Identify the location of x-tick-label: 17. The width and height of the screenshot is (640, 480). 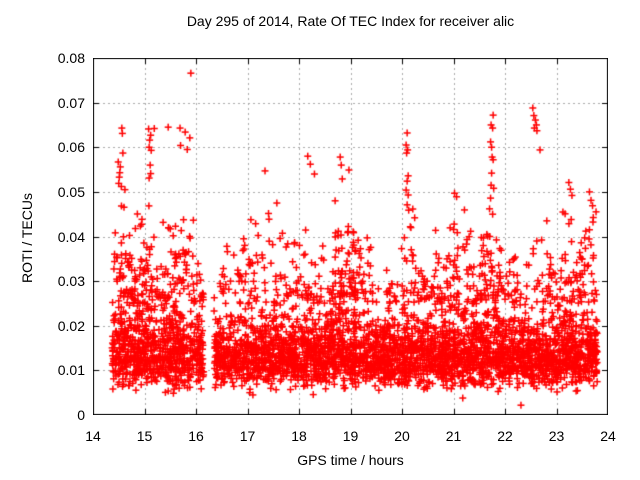
(247, 436).